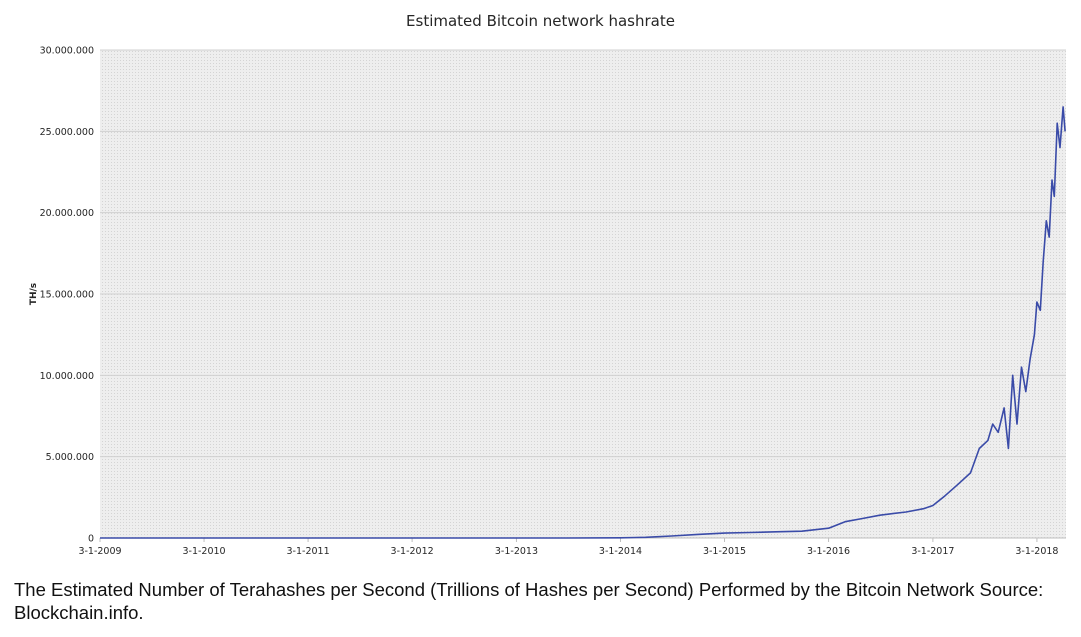 Image resolution: width=1081 pixels, height=637 pixels. What do you see at coordinates (99, 551) in the screenshot?
I see `x-tick-label: 3-1-2009` at bounding box center [99, 551].